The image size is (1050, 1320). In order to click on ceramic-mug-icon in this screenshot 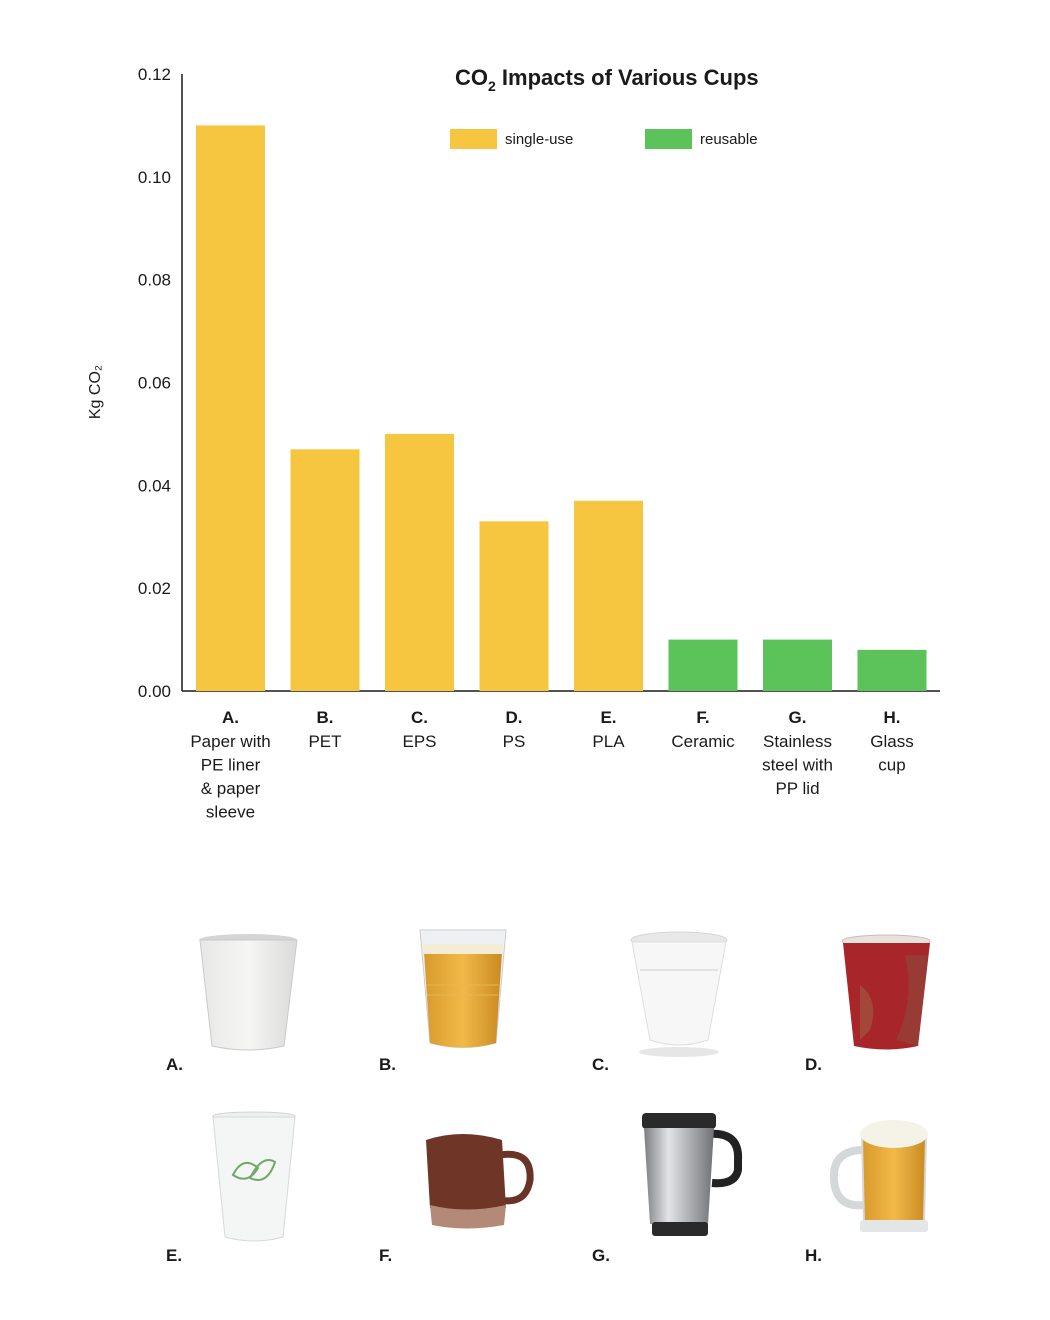, I will do `click(480, 1181)`.